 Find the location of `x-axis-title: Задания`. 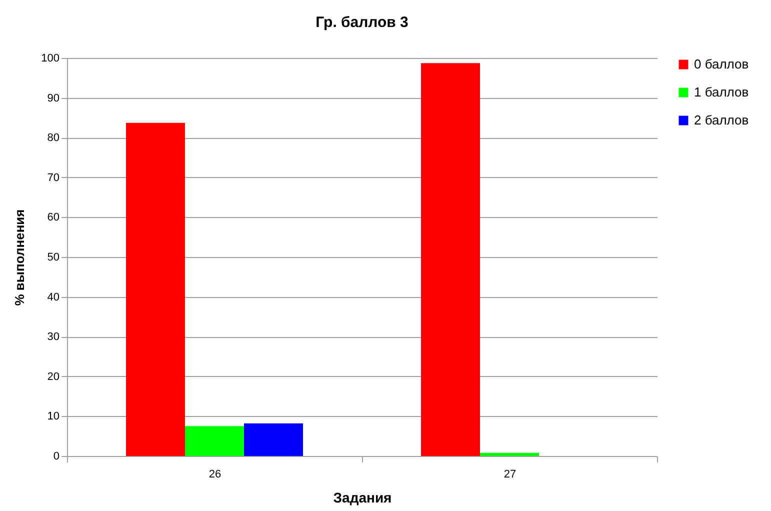

x-axis-title: Задания is located at coordinates (362, 498).